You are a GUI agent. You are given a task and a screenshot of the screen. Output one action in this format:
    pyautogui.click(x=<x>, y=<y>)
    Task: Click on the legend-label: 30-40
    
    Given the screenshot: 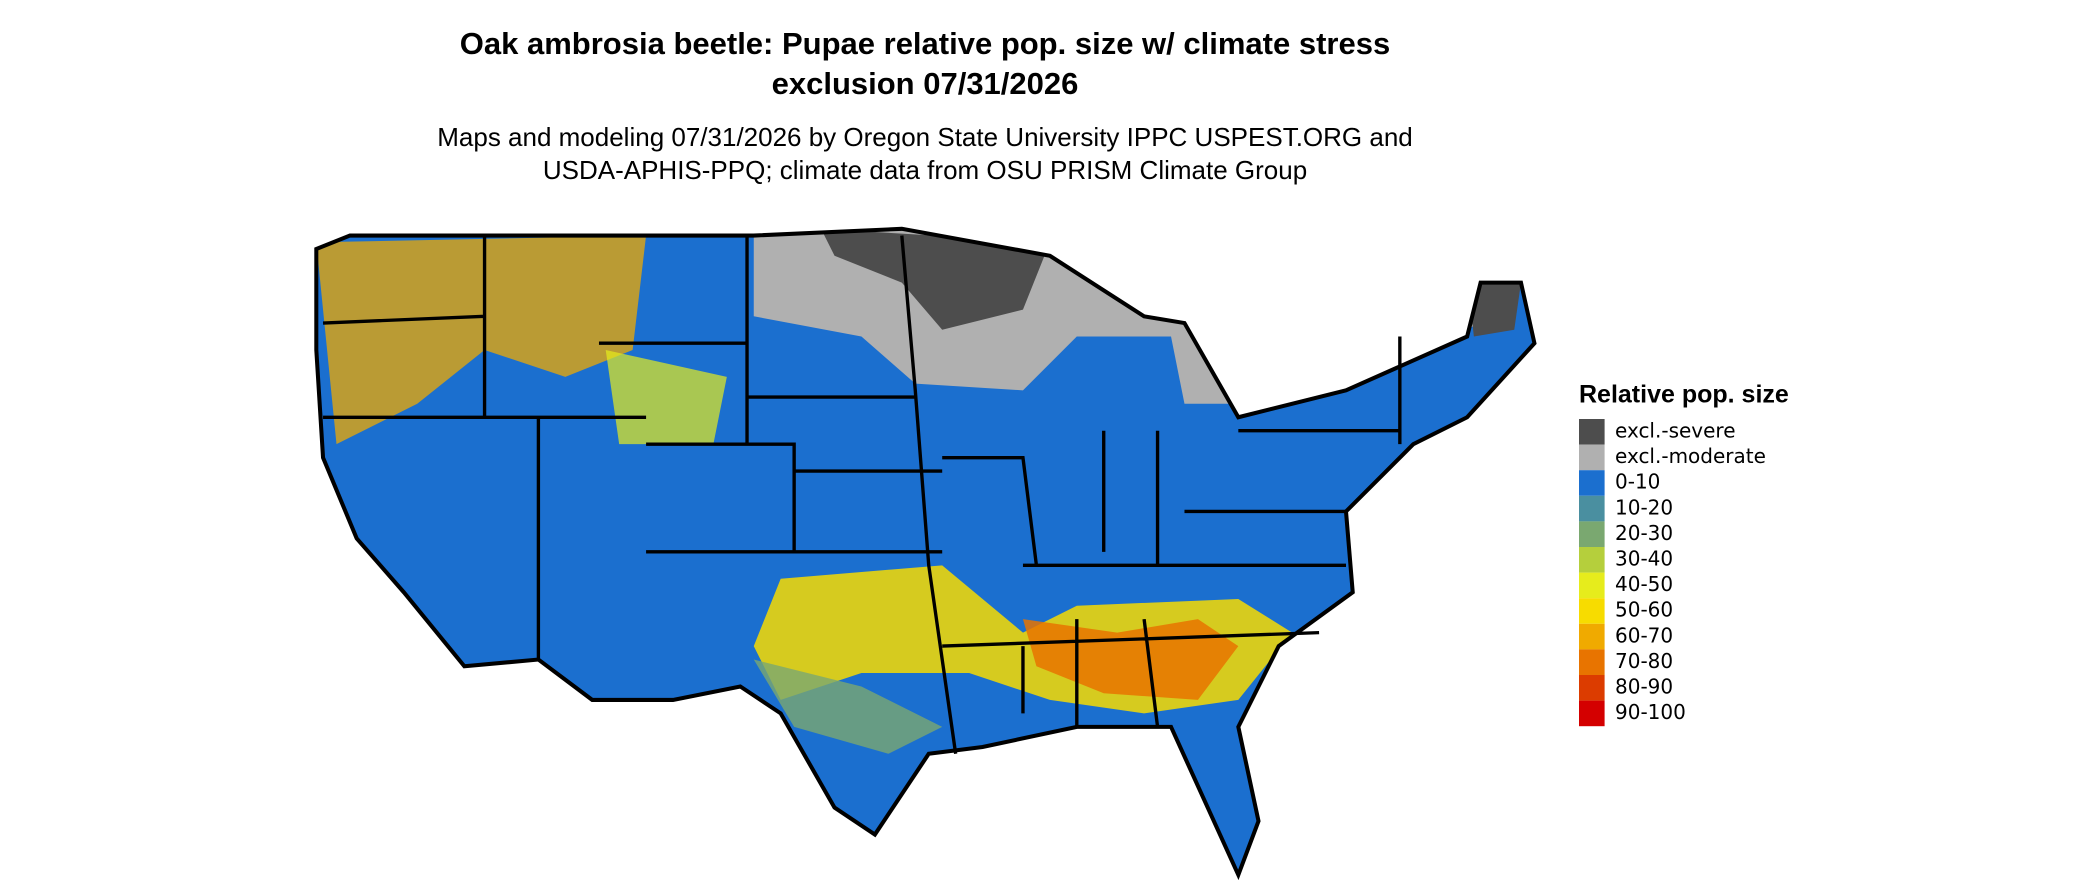 What is the action you would take?
    pyautogui.click(x=1644, y=559)
    